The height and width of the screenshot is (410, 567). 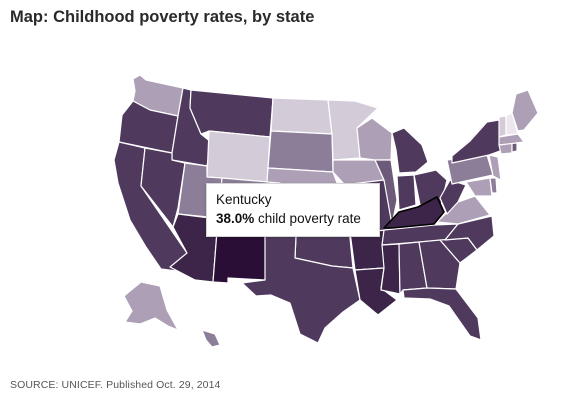 I want to click on state-georgia, so click(x=439, y=264).